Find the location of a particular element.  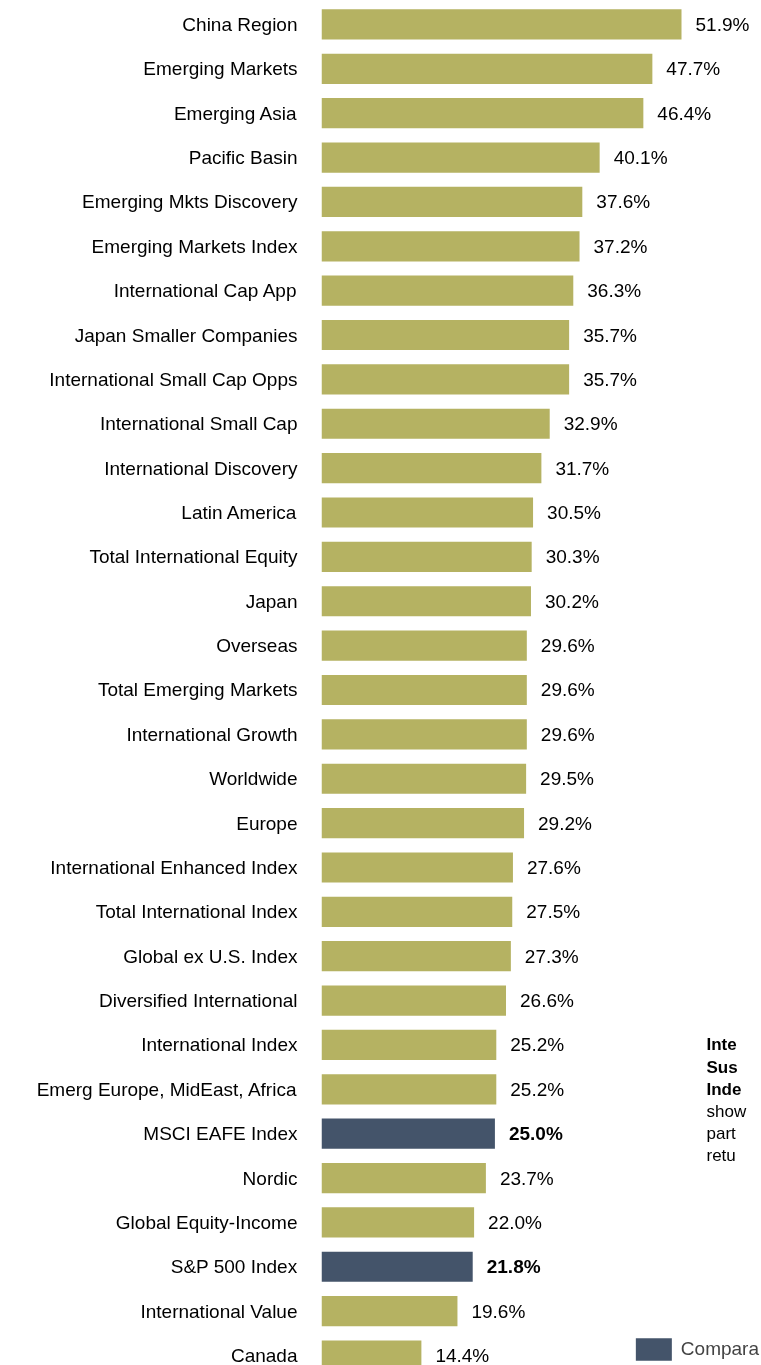

data-label: 30.5% is located at coordinates (574, 513).